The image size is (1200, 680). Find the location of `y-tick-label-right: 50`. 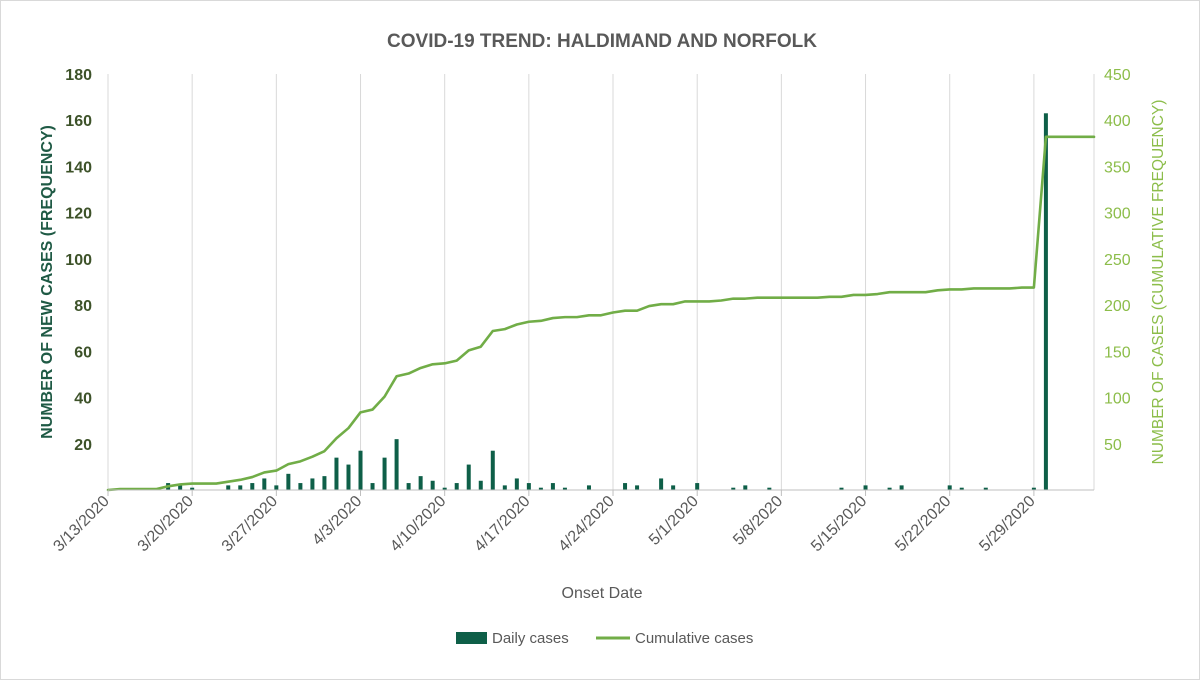

y-tick-label-right: 50 is located at coordinates (1113, 445).